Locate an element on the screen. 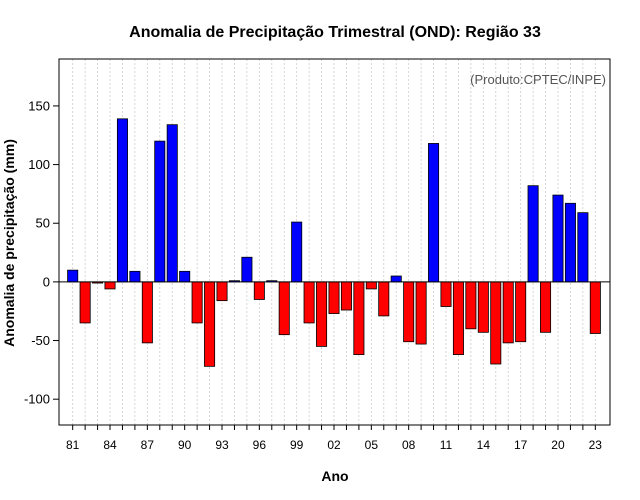  bar-2007 is located at coordinates (396, 279).